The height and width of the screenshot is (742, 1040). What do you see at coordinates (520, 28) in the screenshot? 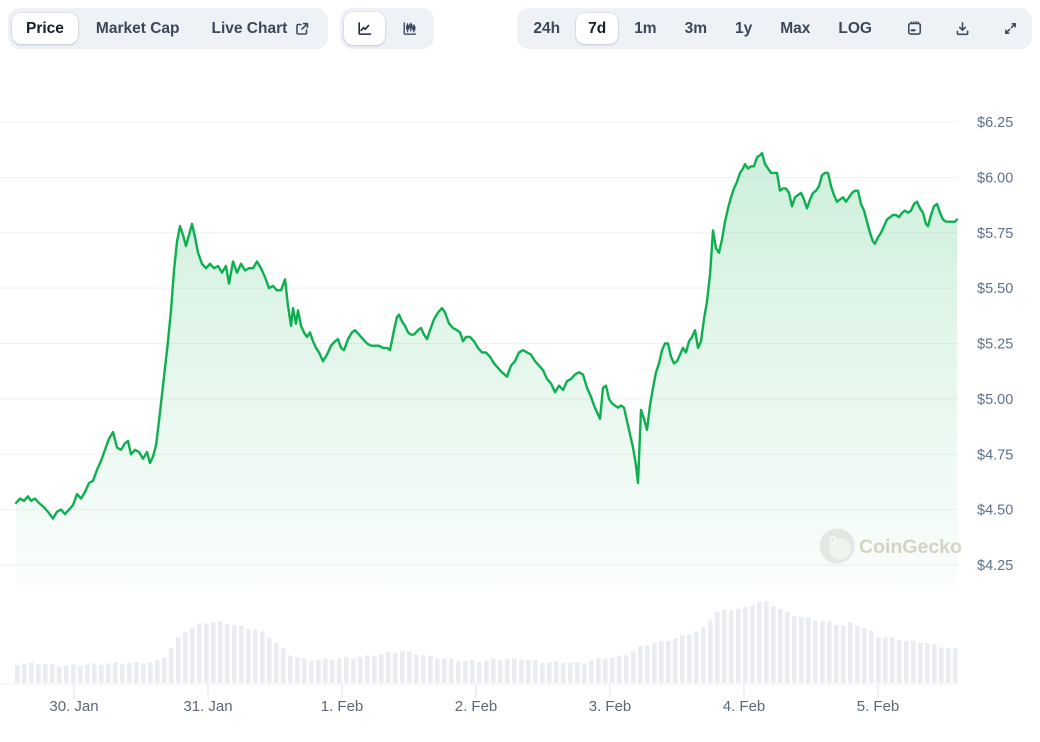
I see `chart-toolbar: Price Market Cap Live Chart` at bounding box center [520, 28].